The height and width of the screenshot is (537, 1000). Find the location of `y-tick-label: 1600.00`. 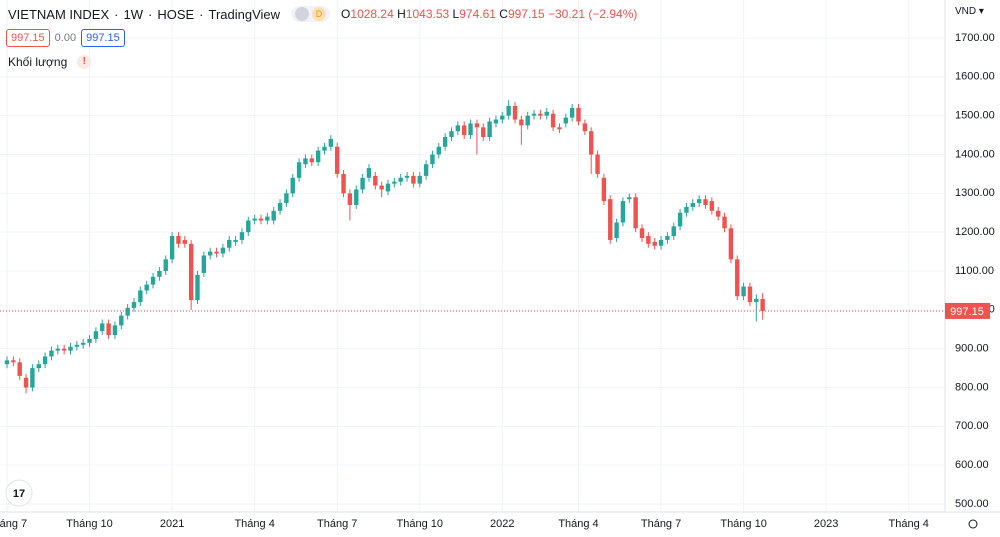

y-tick-label: 1600.00 is located at coordinates (975, 77).